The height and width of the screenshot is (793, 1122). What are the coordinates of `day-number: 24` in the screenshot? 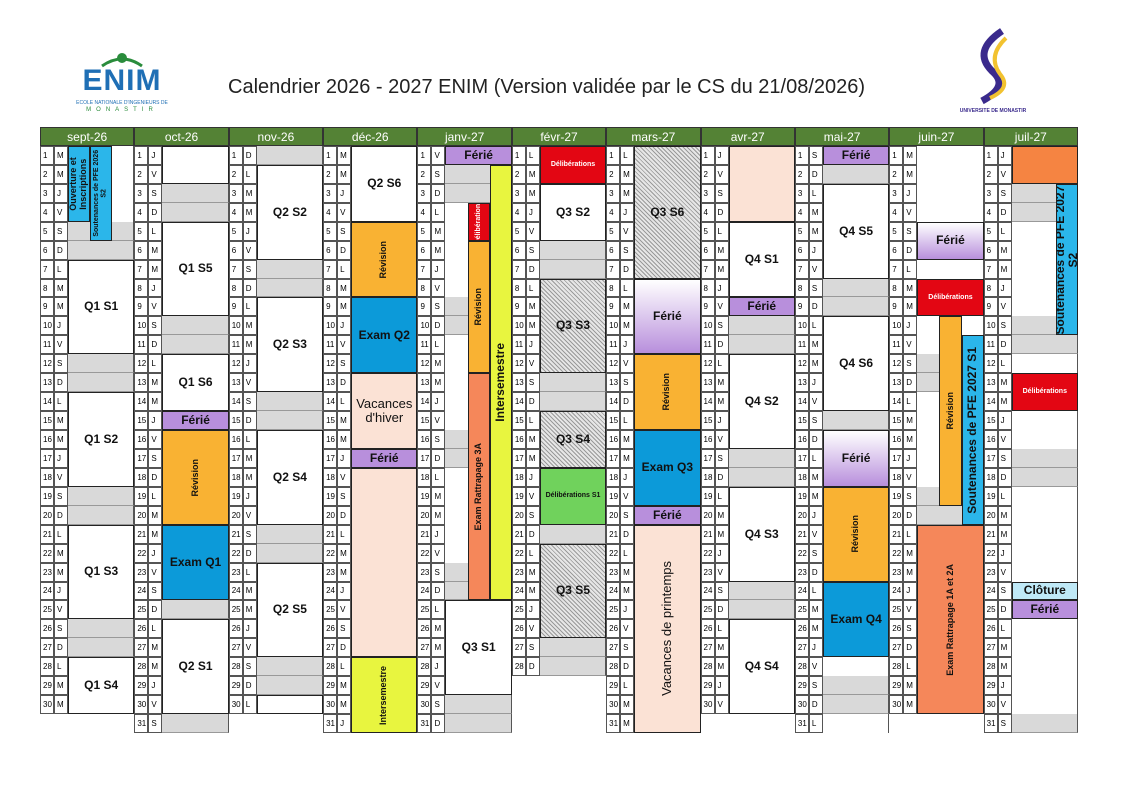 It's located at (330, 591).